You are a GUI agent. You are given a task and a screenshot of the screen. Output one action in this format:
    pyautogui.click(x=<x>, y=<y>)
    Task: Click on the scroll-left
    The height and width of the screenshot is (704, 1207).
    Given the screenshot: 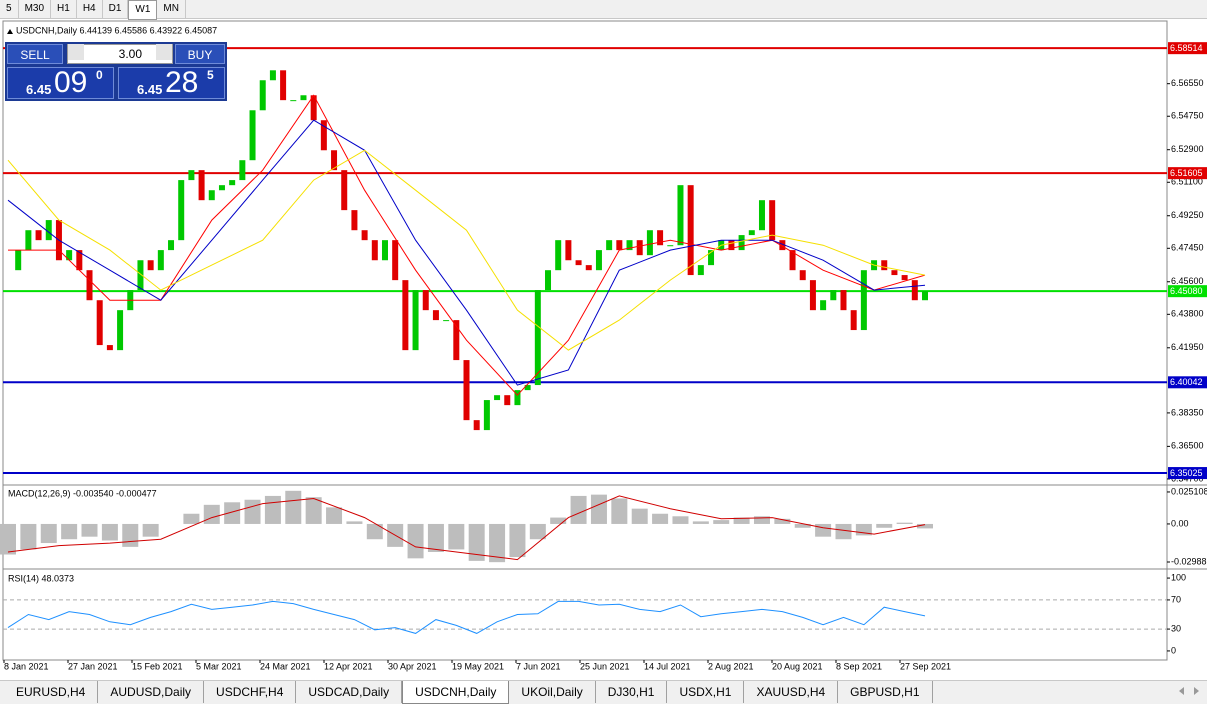 What is the action you would take?
    pyautogui.click(x=1181, y=691)
    